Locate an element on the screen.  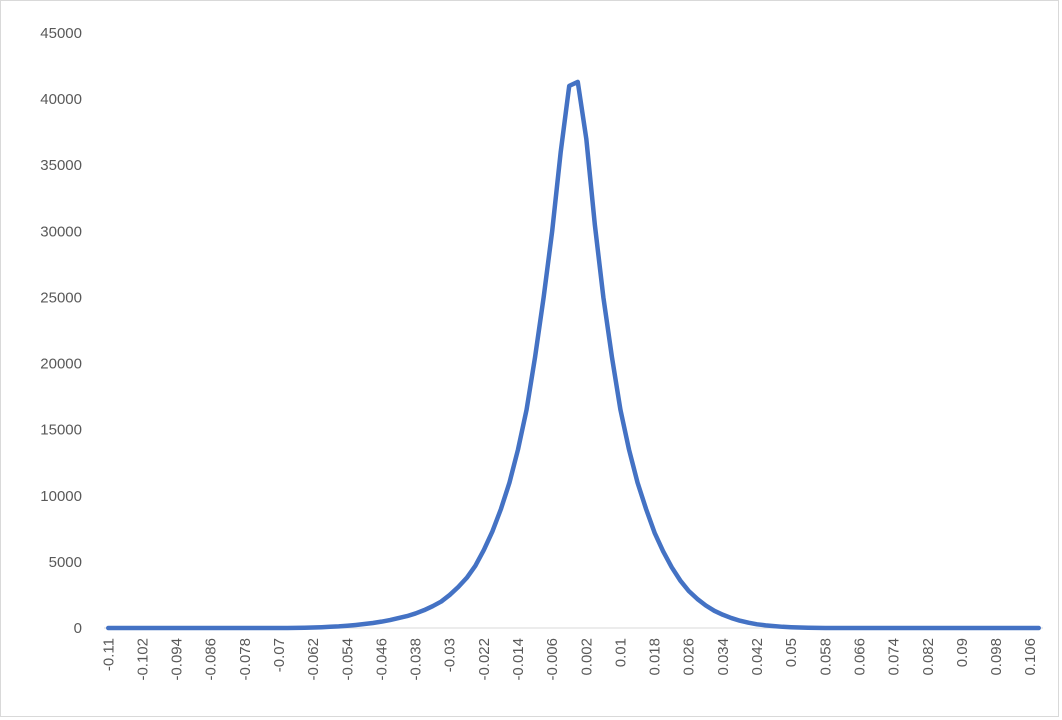
x-tick-label: 0.074 is located at coordinates (894, 657).